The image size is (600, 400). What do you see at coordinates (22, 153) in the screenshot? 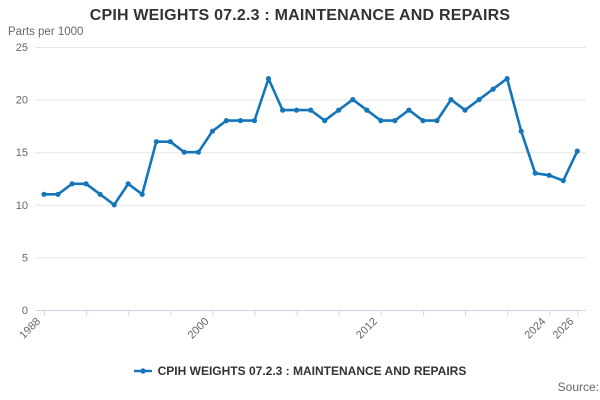
I see `y-axis-tick-label: 15` at bounding box center [22, 153].